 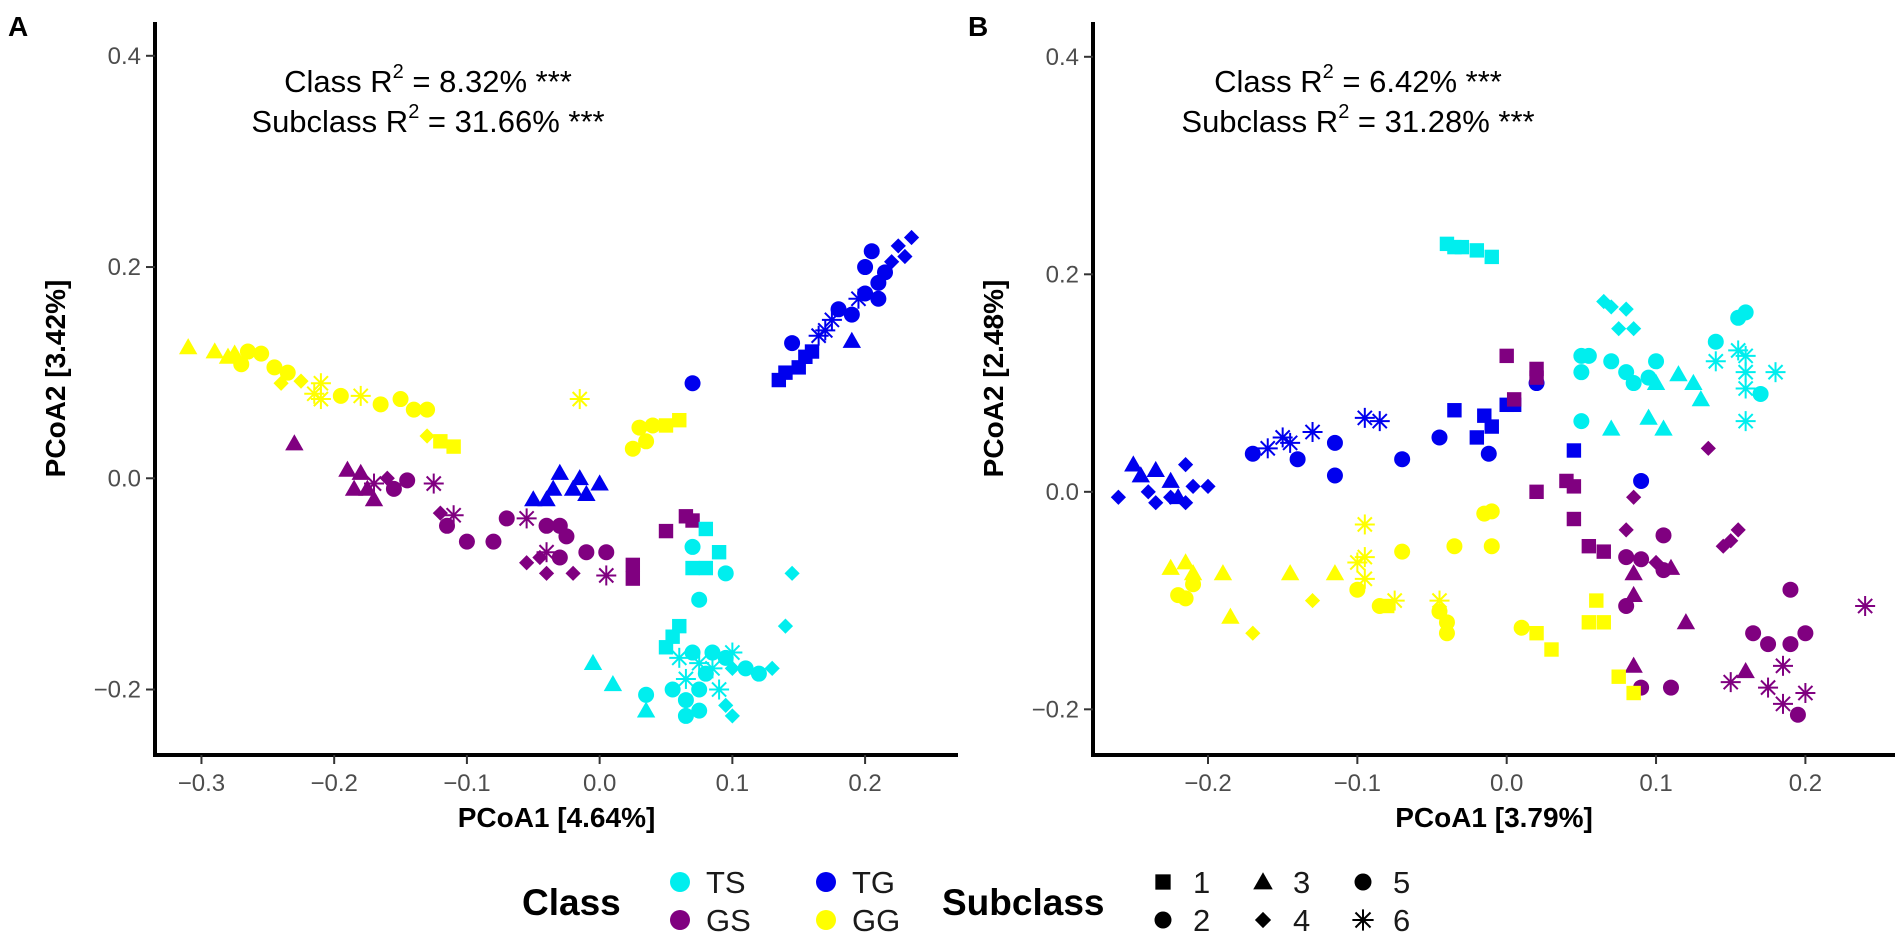 What do you see at coordinates (1259, 121) in the screenshot?
I see `panel-b-subclass-r2-prefix: Subclass R` at bounding box center [1259, 121].